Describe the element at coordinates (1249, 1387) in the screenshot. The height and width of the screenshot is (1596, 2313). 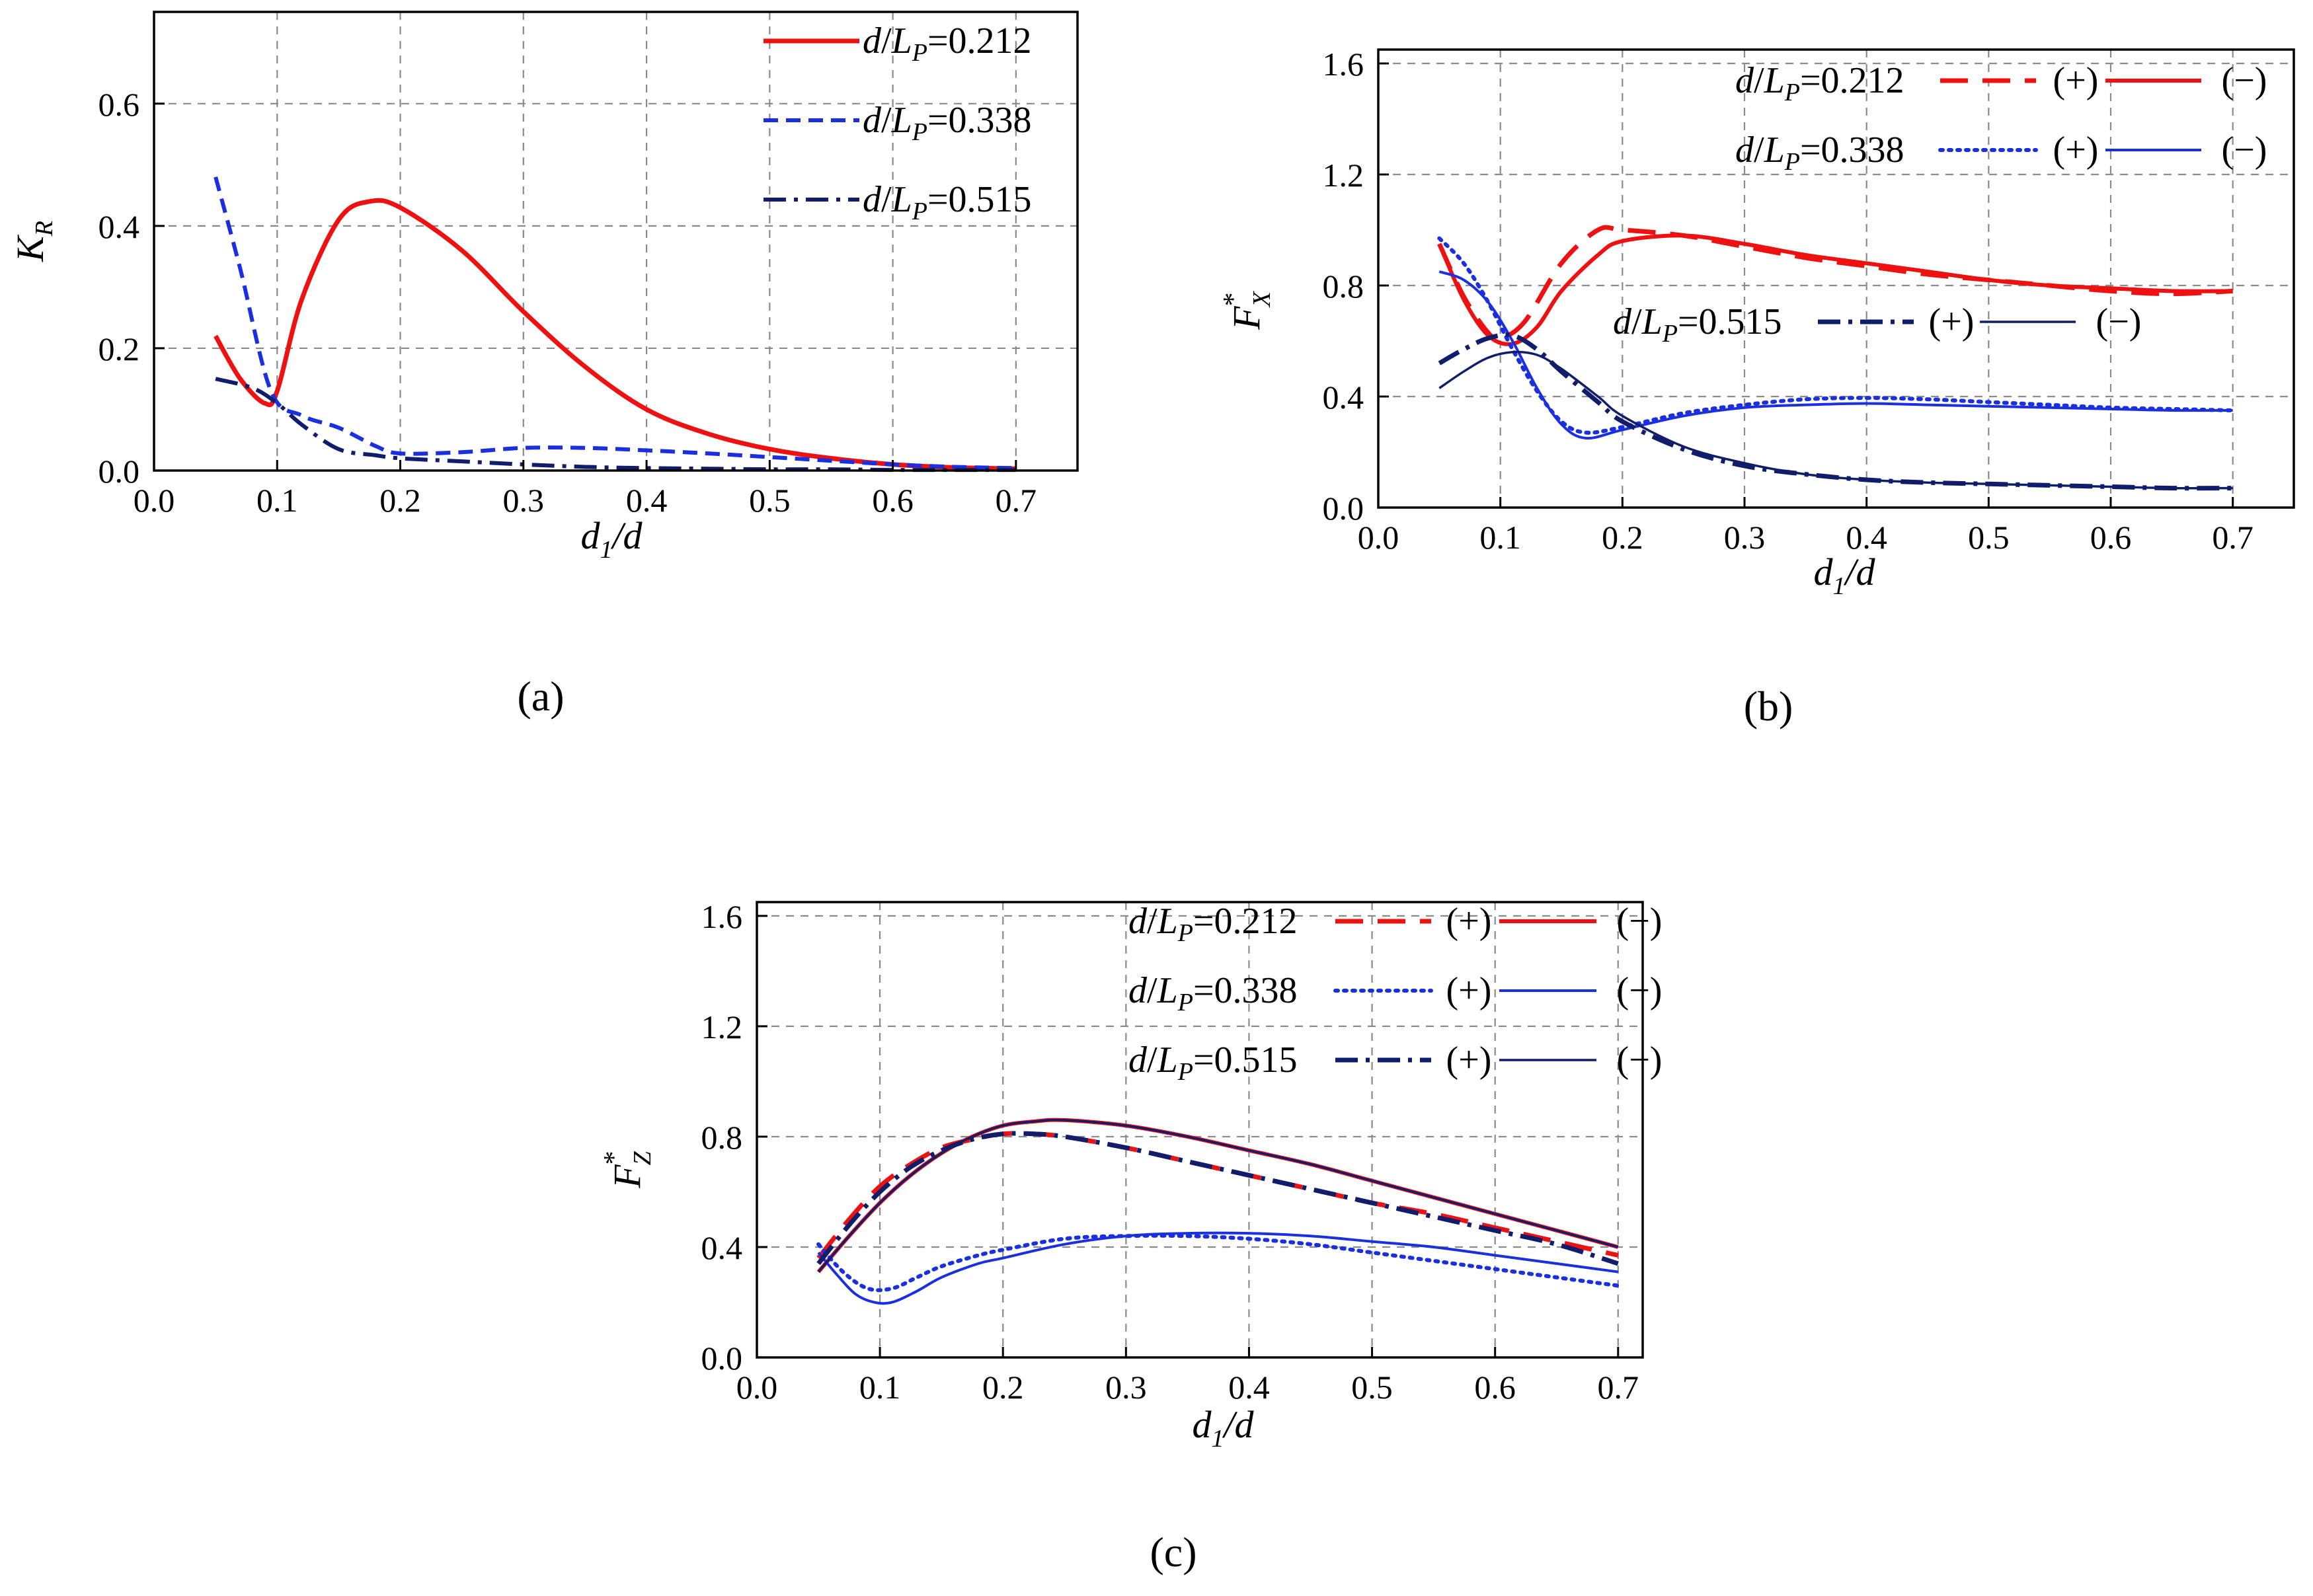
I see `x-tick-label: 0.4` at that location.